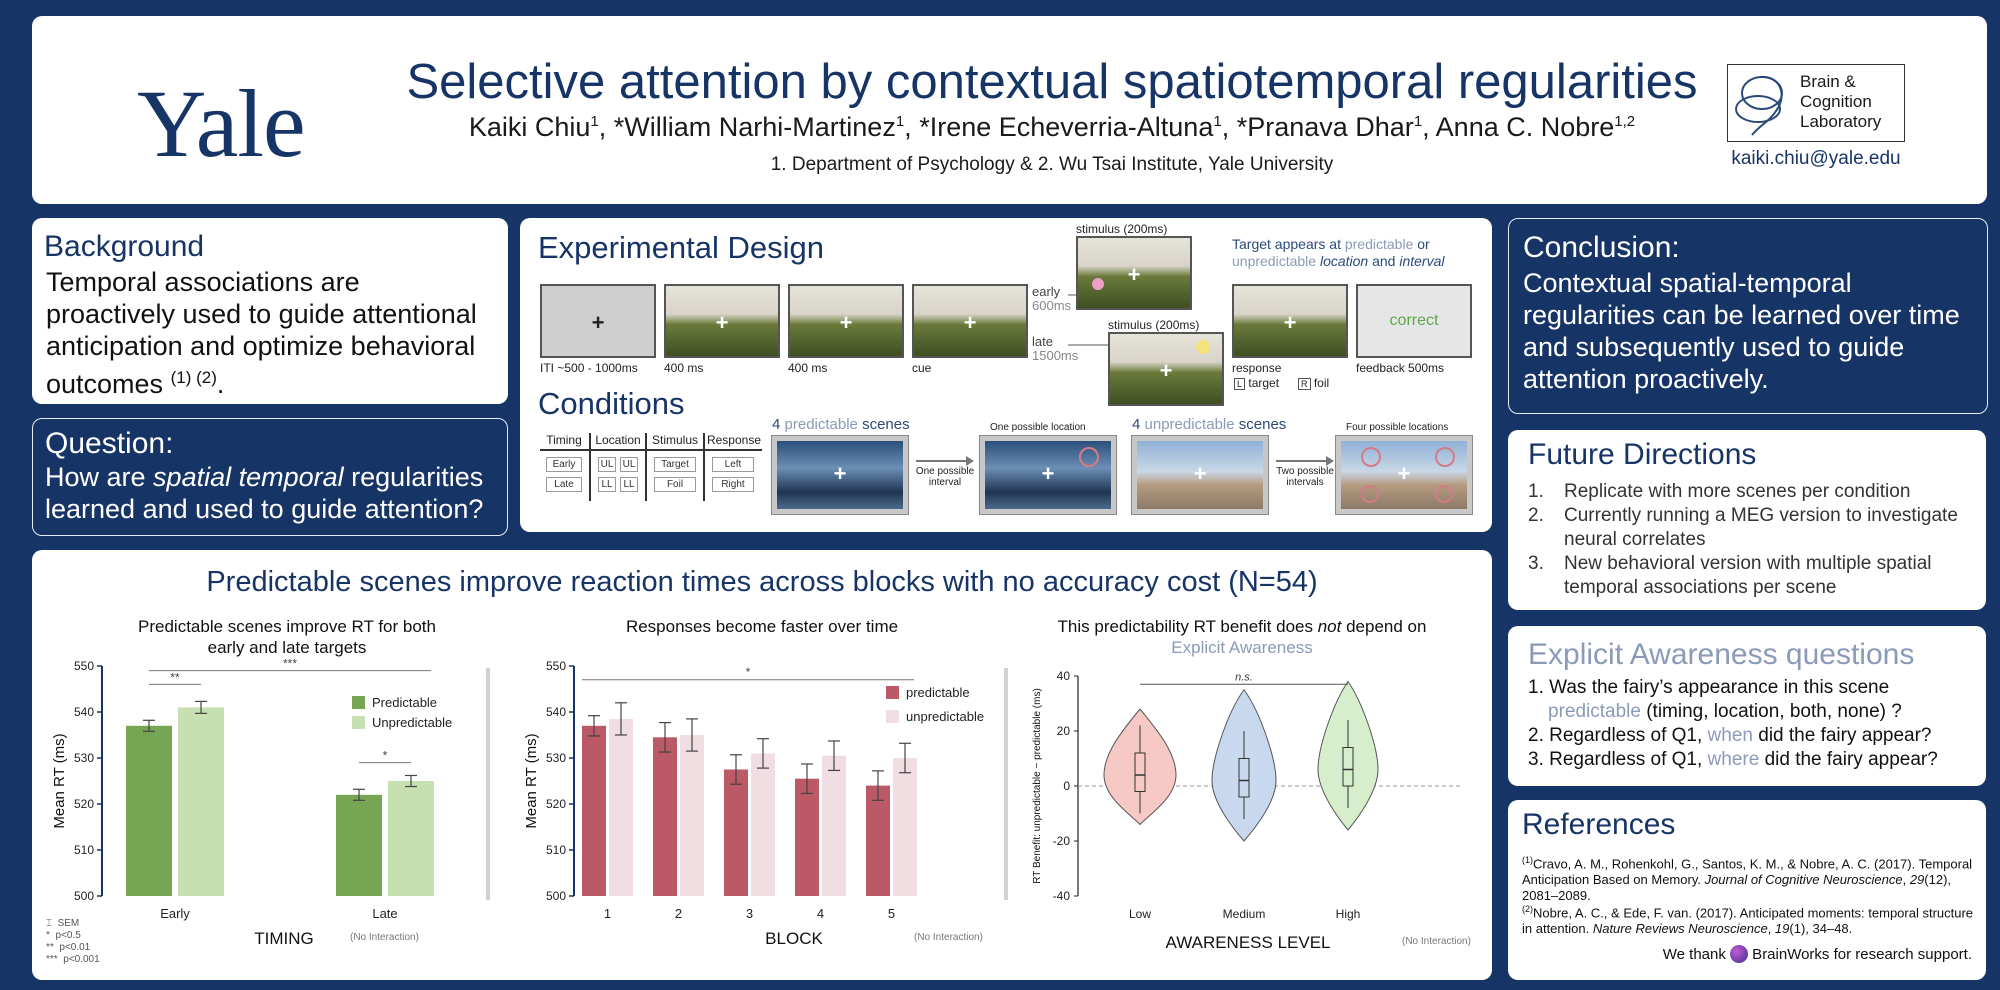 This screenshot has width=2000, height=990. What do you see at coordinates (1244, 677) in the screenshot?
I see `significance-label: n.s.` at bounding box center [1244, 677].